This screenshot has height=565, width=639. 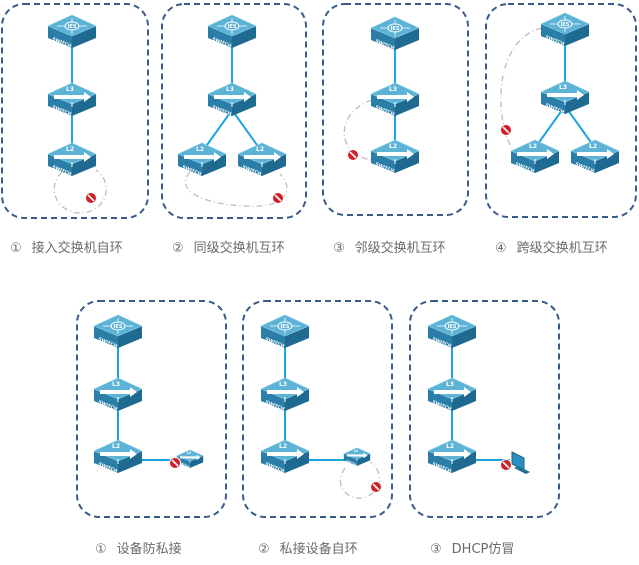 I want to click on caption-private-device-loop: ② 私接设备自环, so click(x=308, y=547).